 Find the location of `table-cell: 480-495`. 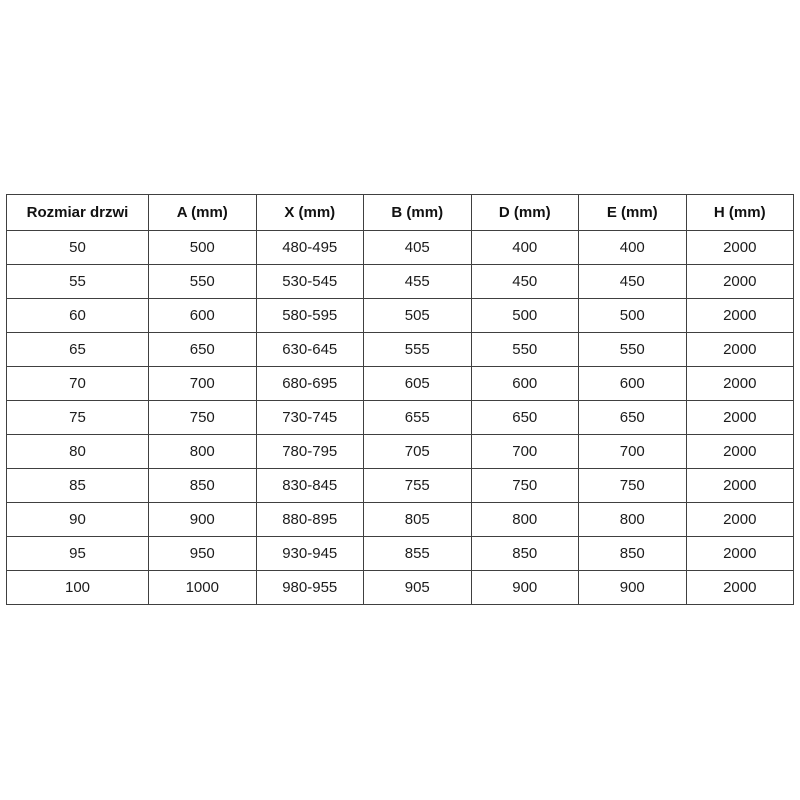

table-cell: 480-495 is located at coordinates (309, 247).